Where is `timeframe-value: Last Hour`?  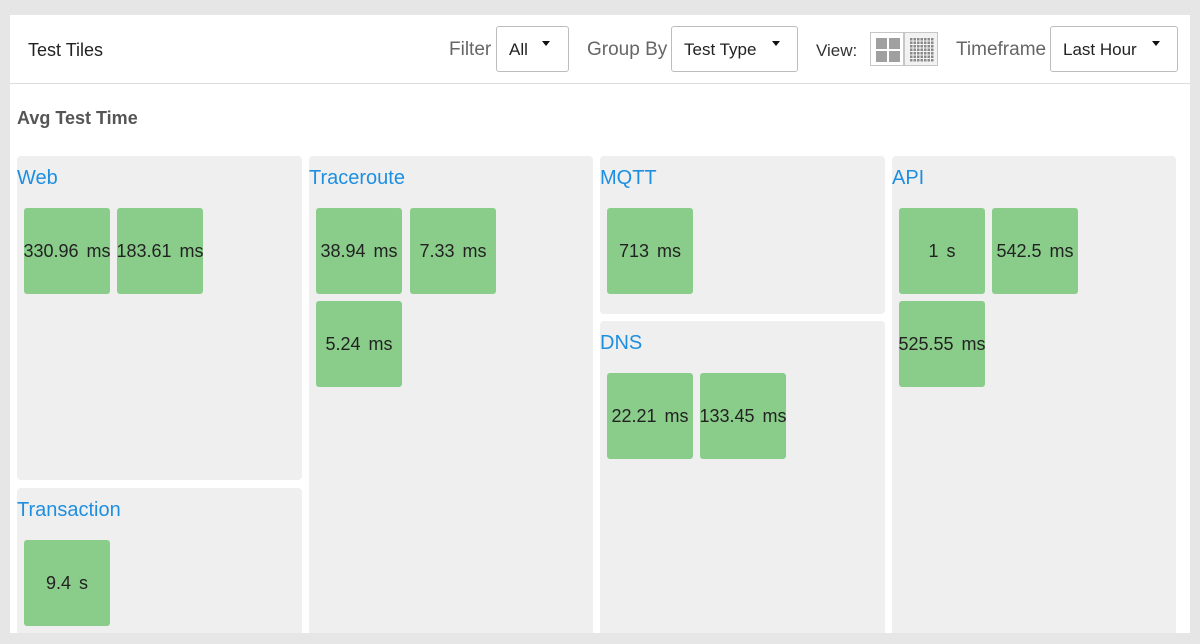 timeframe-value: Last Hour is located at coordinates (1100, 49).